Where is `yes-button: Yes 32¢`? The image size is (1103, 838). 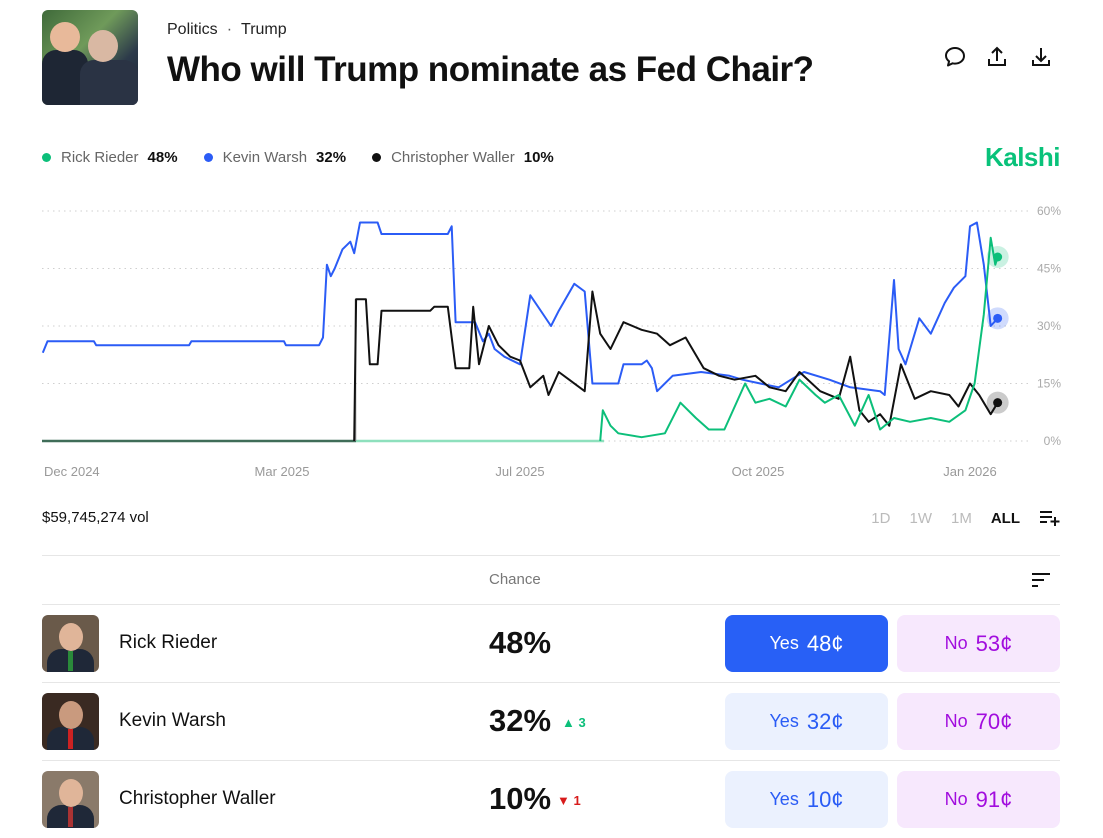 yes-button: Yes 32¢ is located at coordinates (806, 721).